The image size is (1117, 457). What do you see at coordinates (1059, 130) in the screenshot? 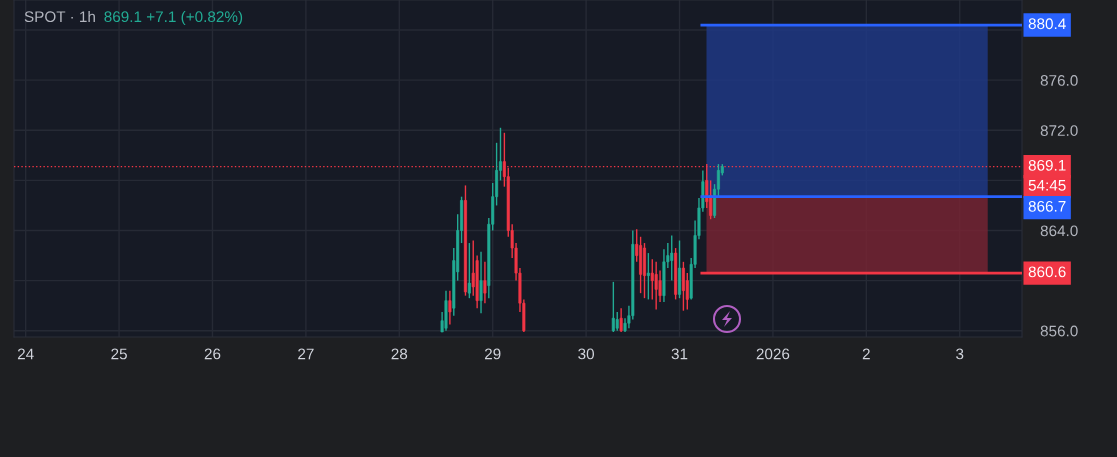
I see `y-tick-label: 872.0` at bounding box center [1059, 130].